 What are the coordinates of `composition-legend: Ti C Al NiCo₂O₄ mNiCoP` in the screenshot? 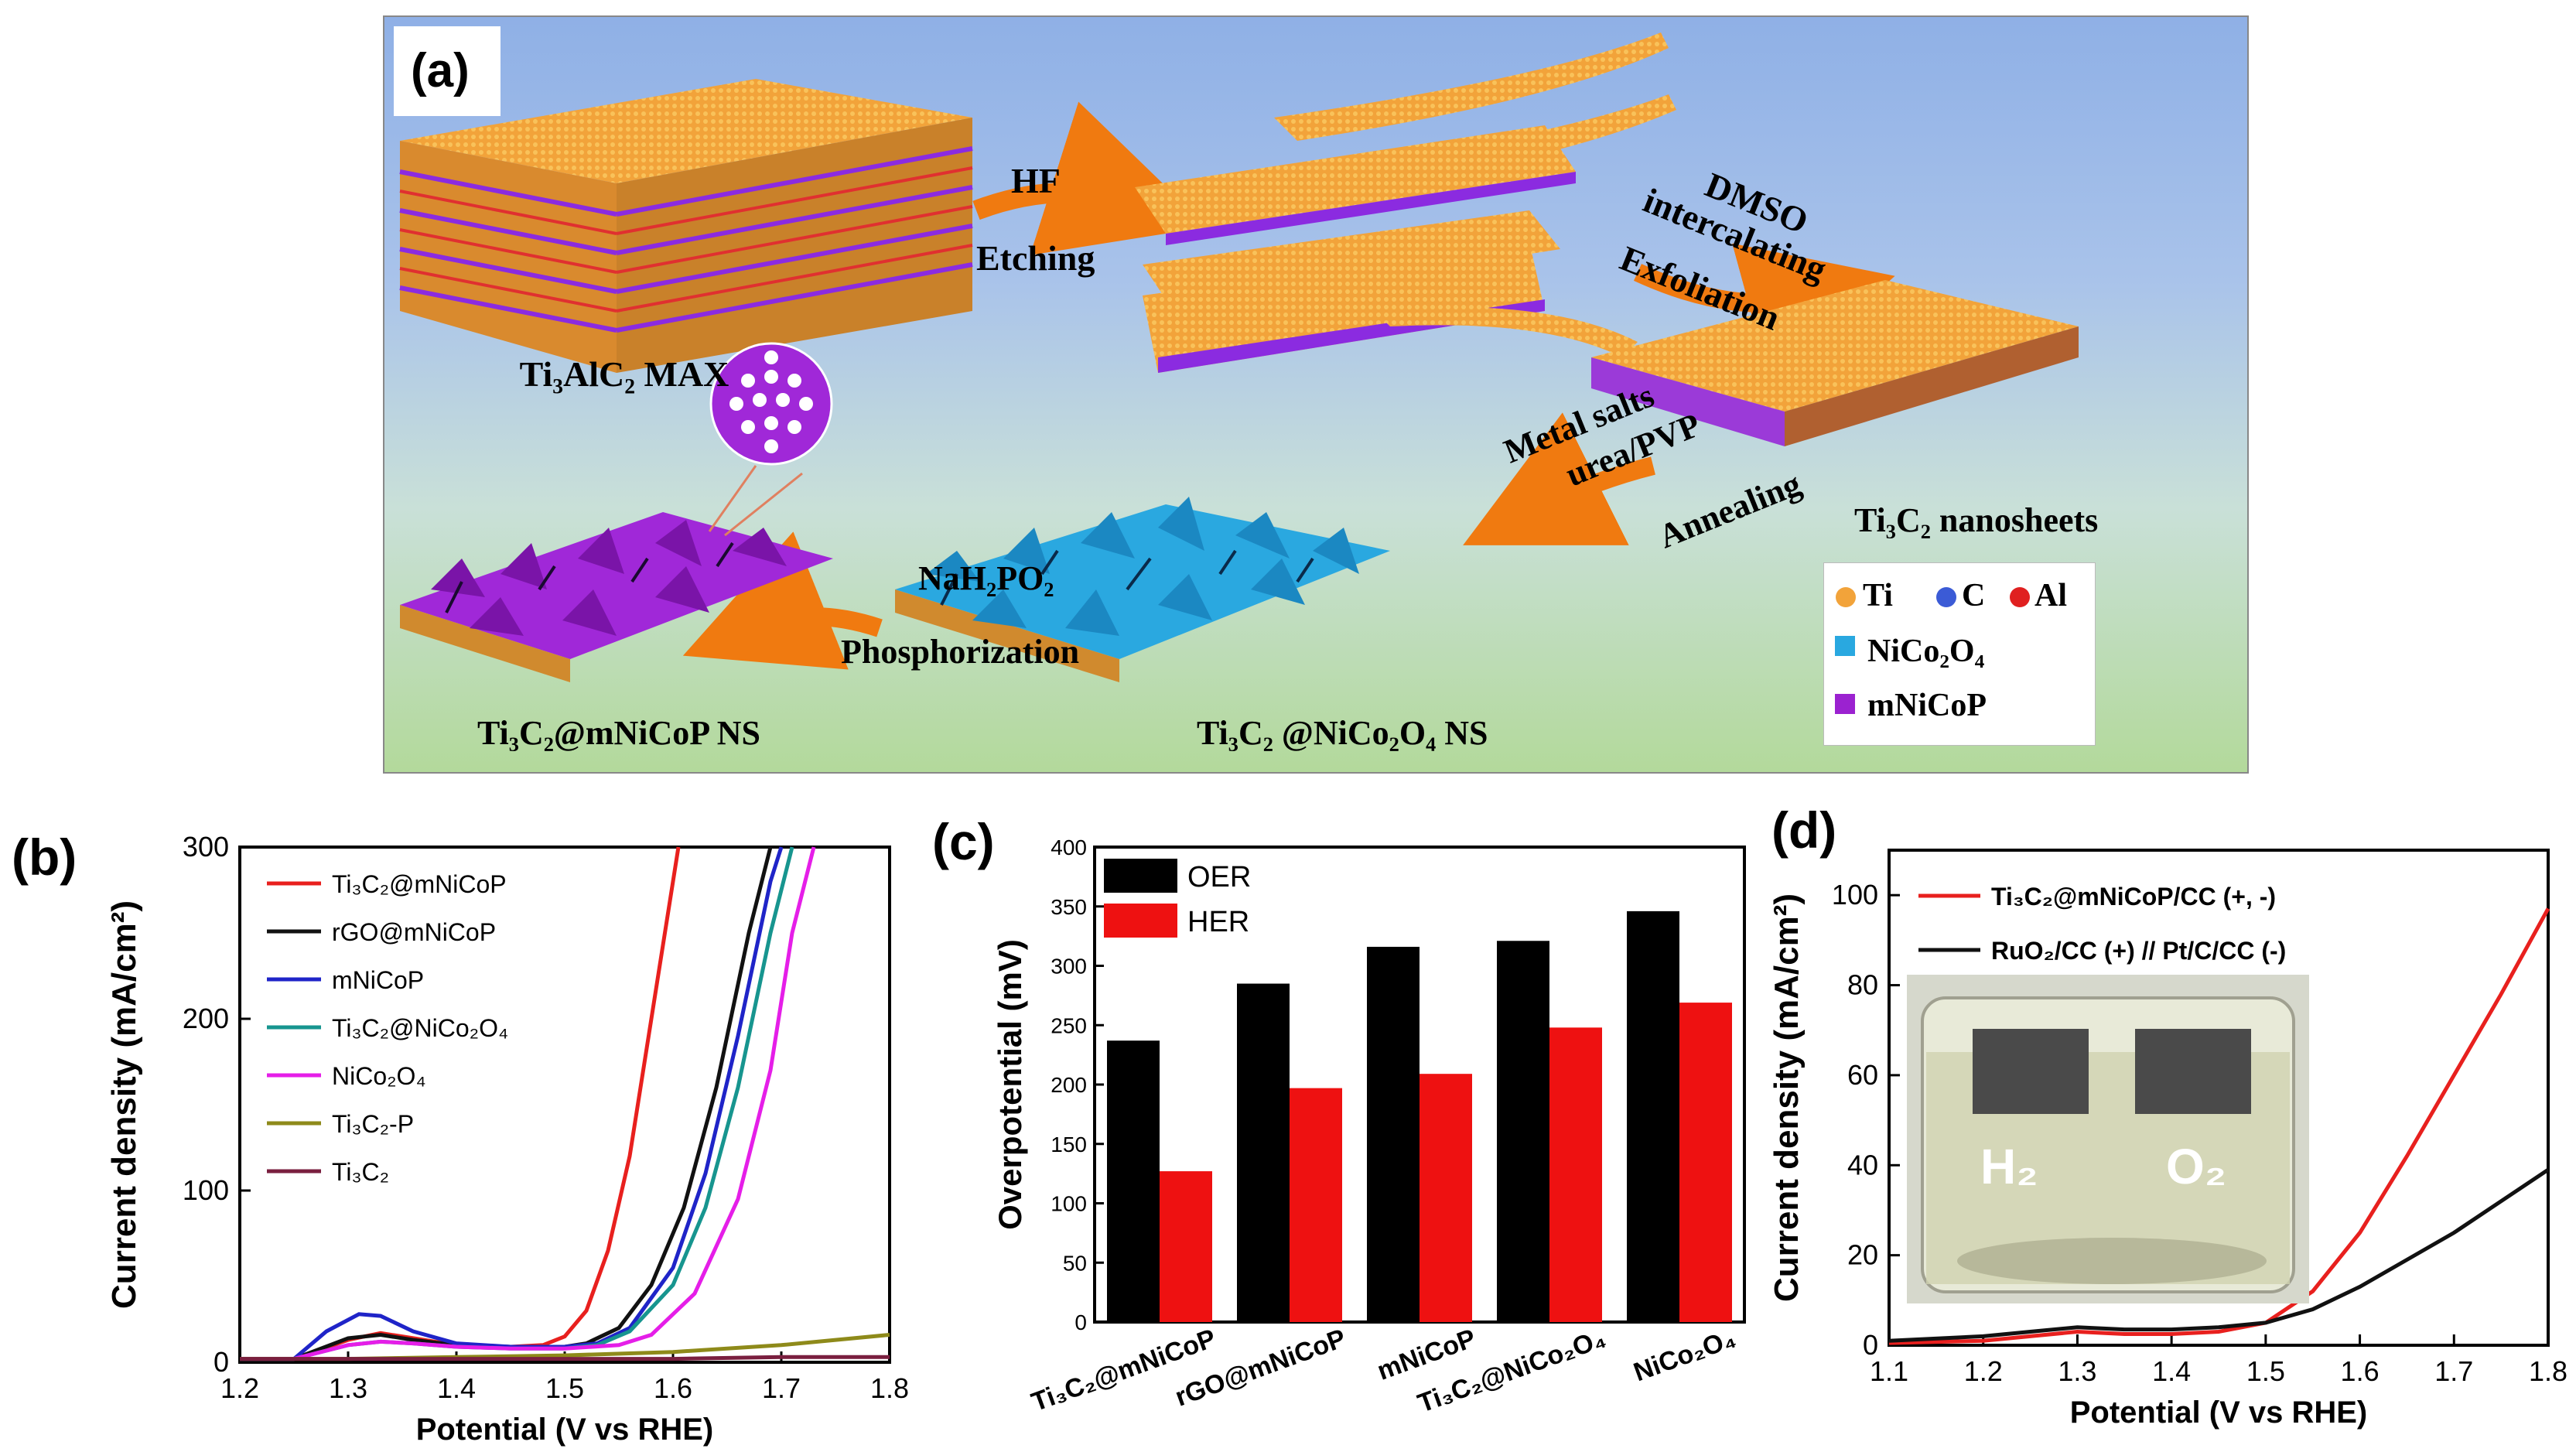 It's located at (1960, 654).